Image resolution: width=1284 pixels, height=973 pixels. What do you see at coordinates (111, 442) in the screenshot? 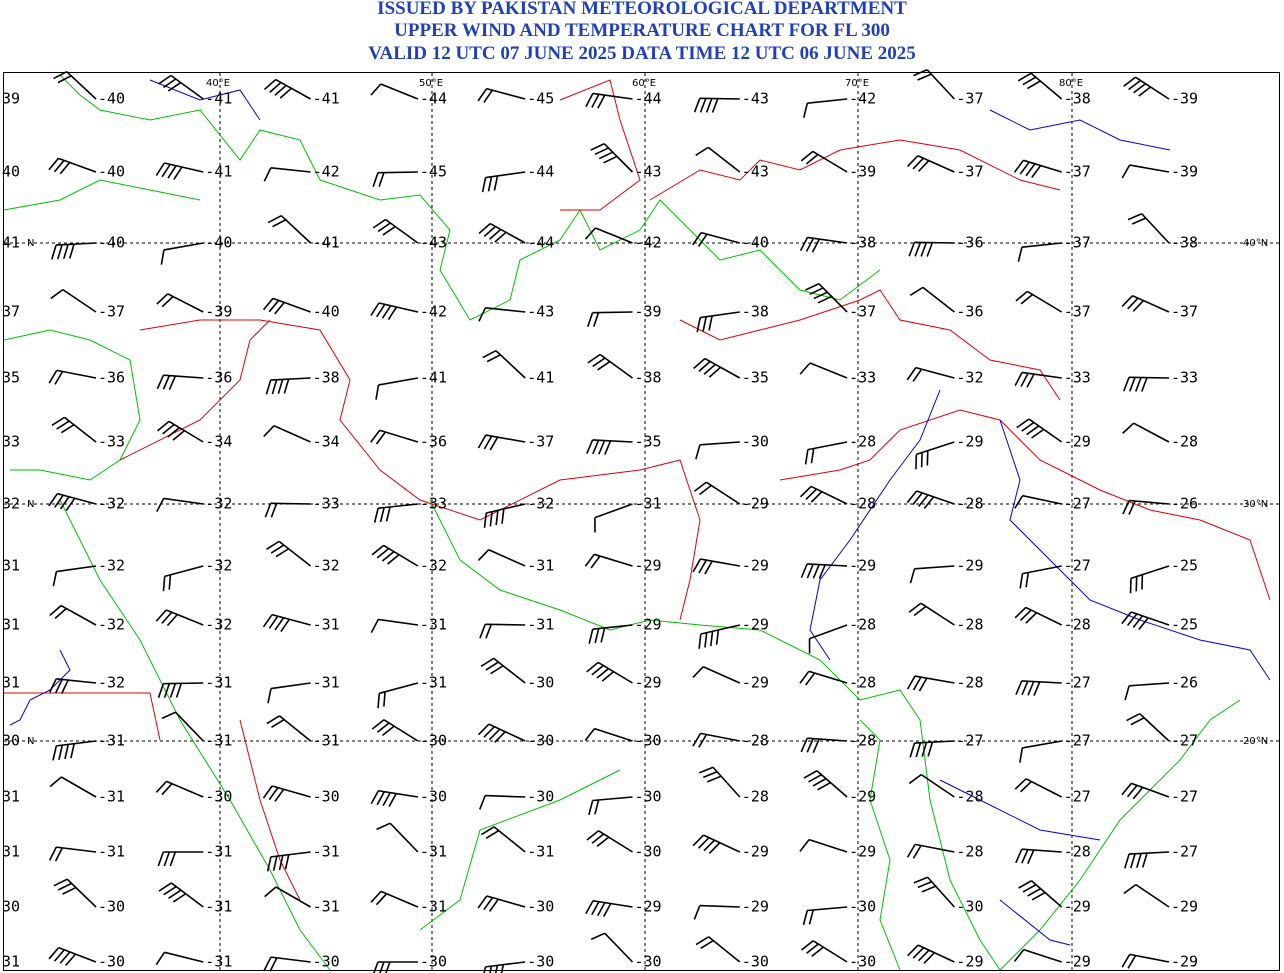
I see `temperature: -33` at bounding box center [111, 442].